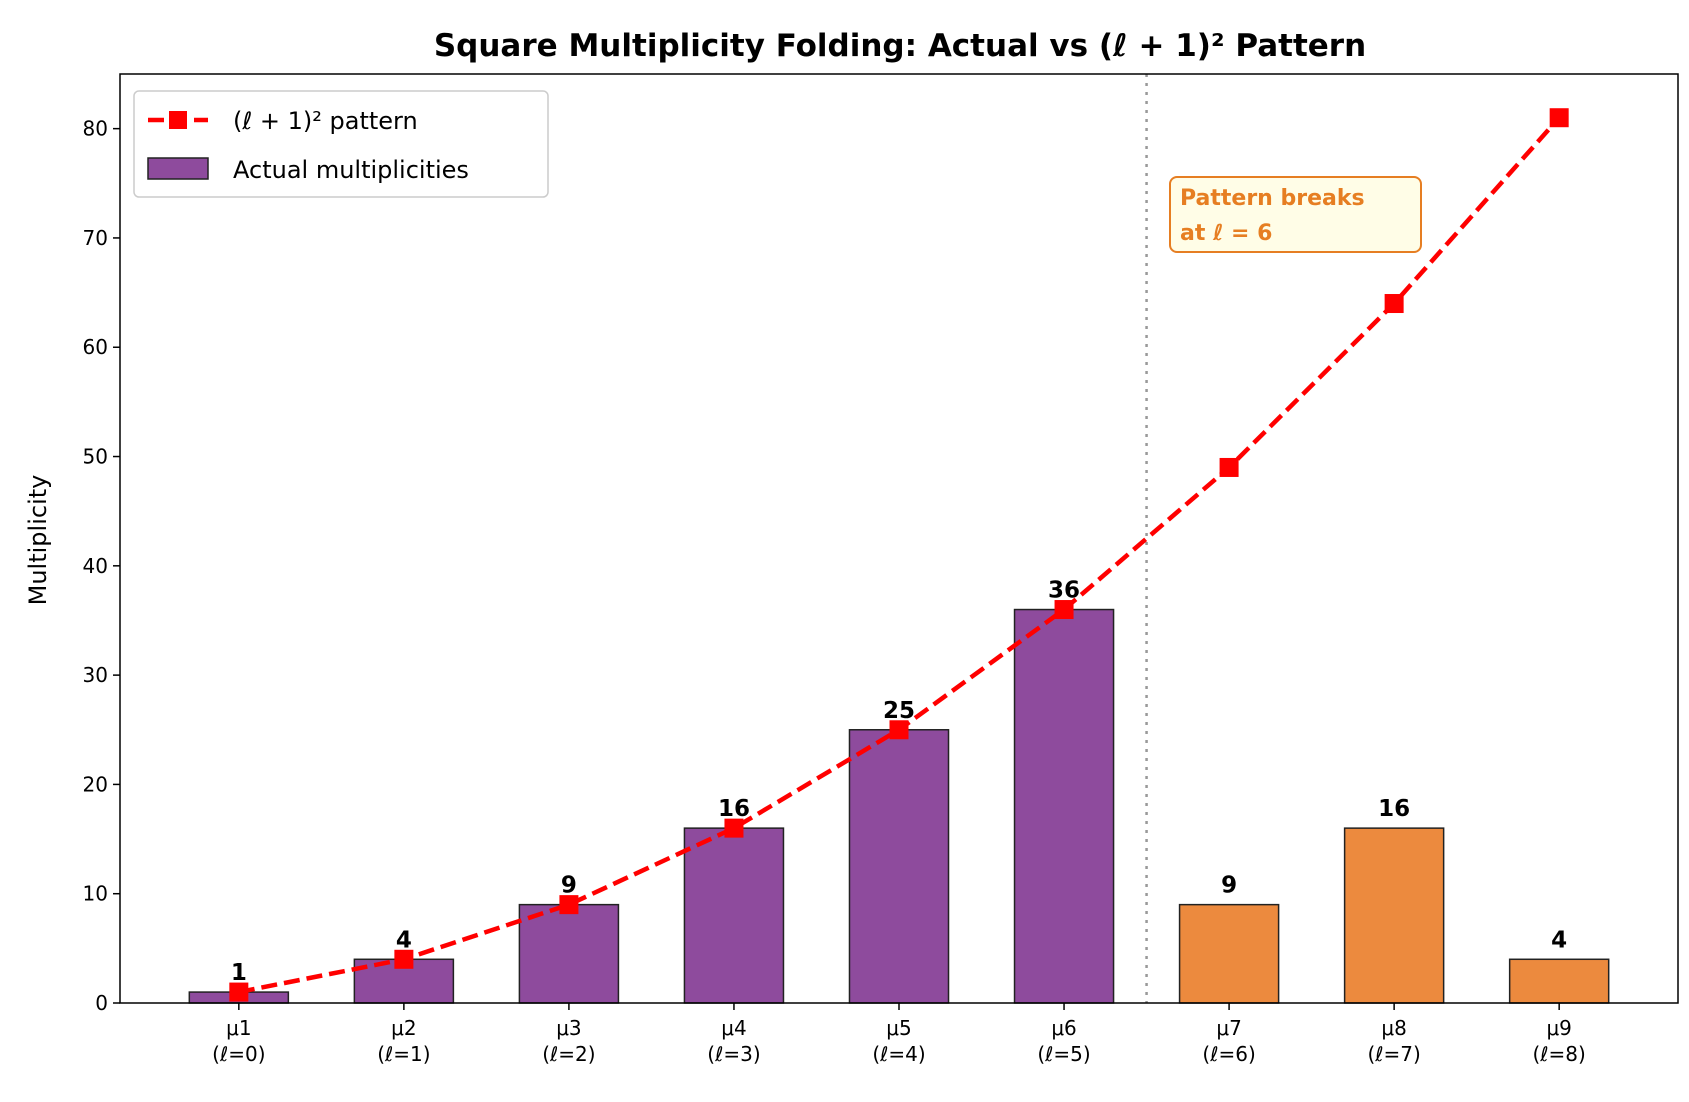  Describe the element at coordinates (1229, 886) in the screenshot. I see `data-label-7: 9` at that location.